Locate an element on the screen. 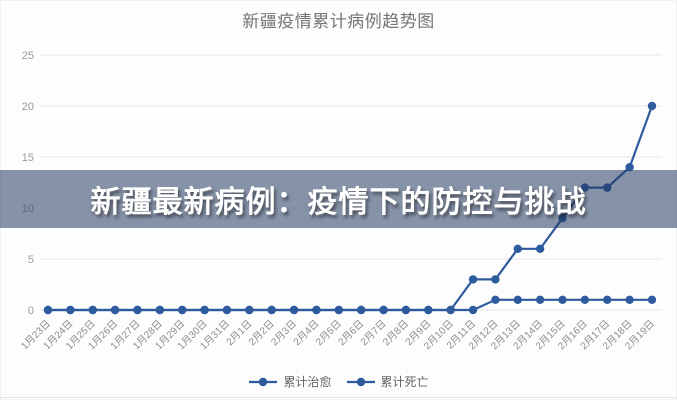  svg-text: 0 is located at coordinates (31, 311).